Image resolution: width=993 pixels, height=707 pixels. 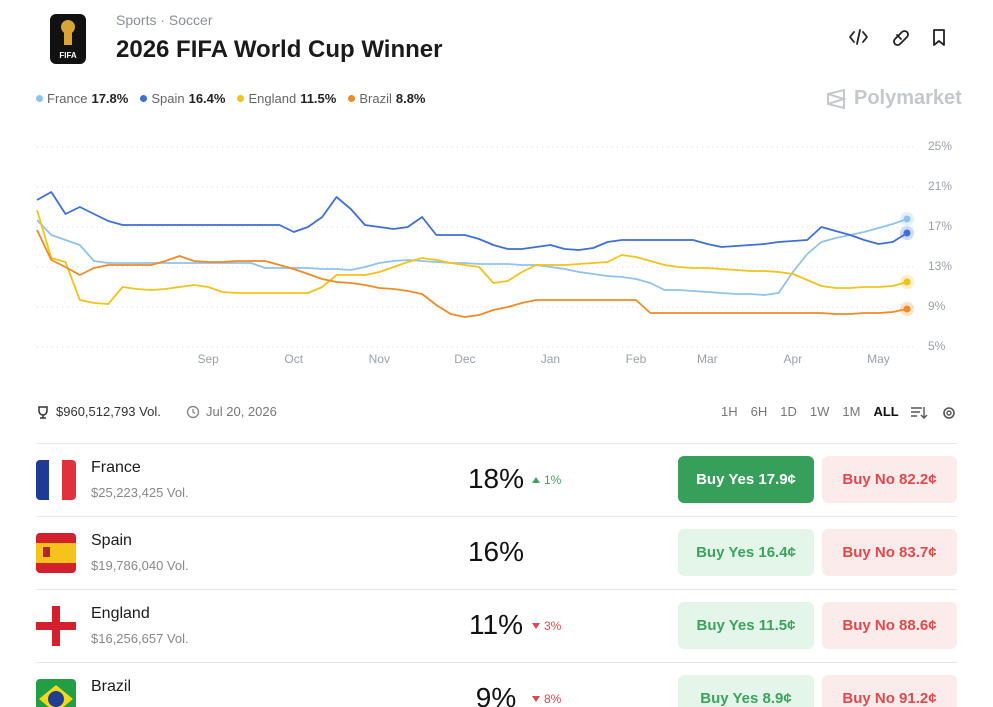 I want to click on x-tick-label: Jan, so click(x=550, y=359).